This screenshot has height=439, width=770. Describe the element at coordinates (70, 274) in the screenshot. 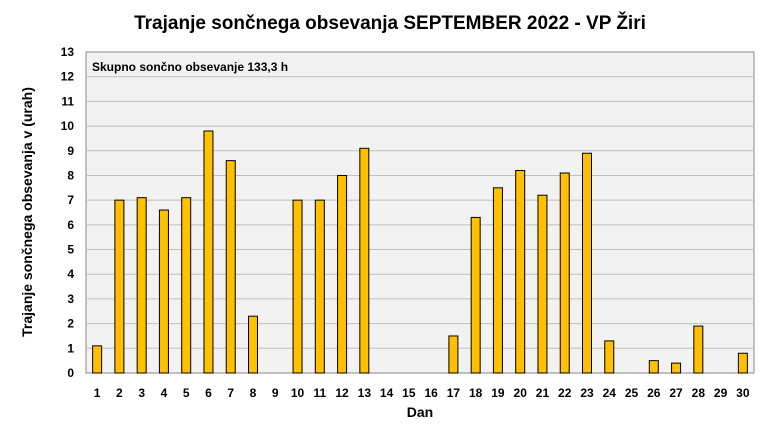

I see `y-tick-label: 4` at that location.